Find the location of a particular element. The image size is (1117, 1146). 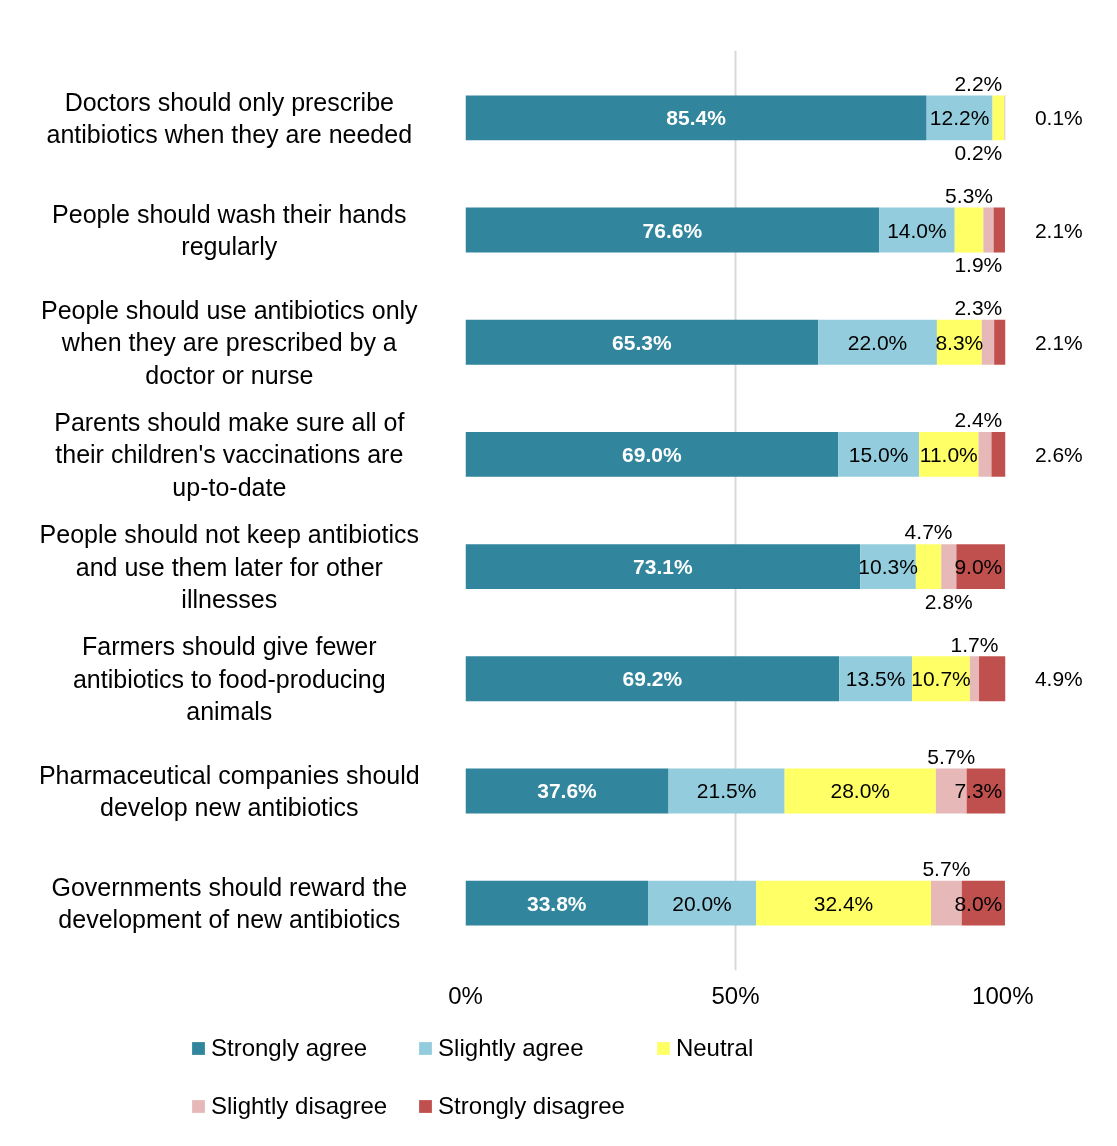

legend-label: Strongly disagree is located at coordinates (531, 1106).